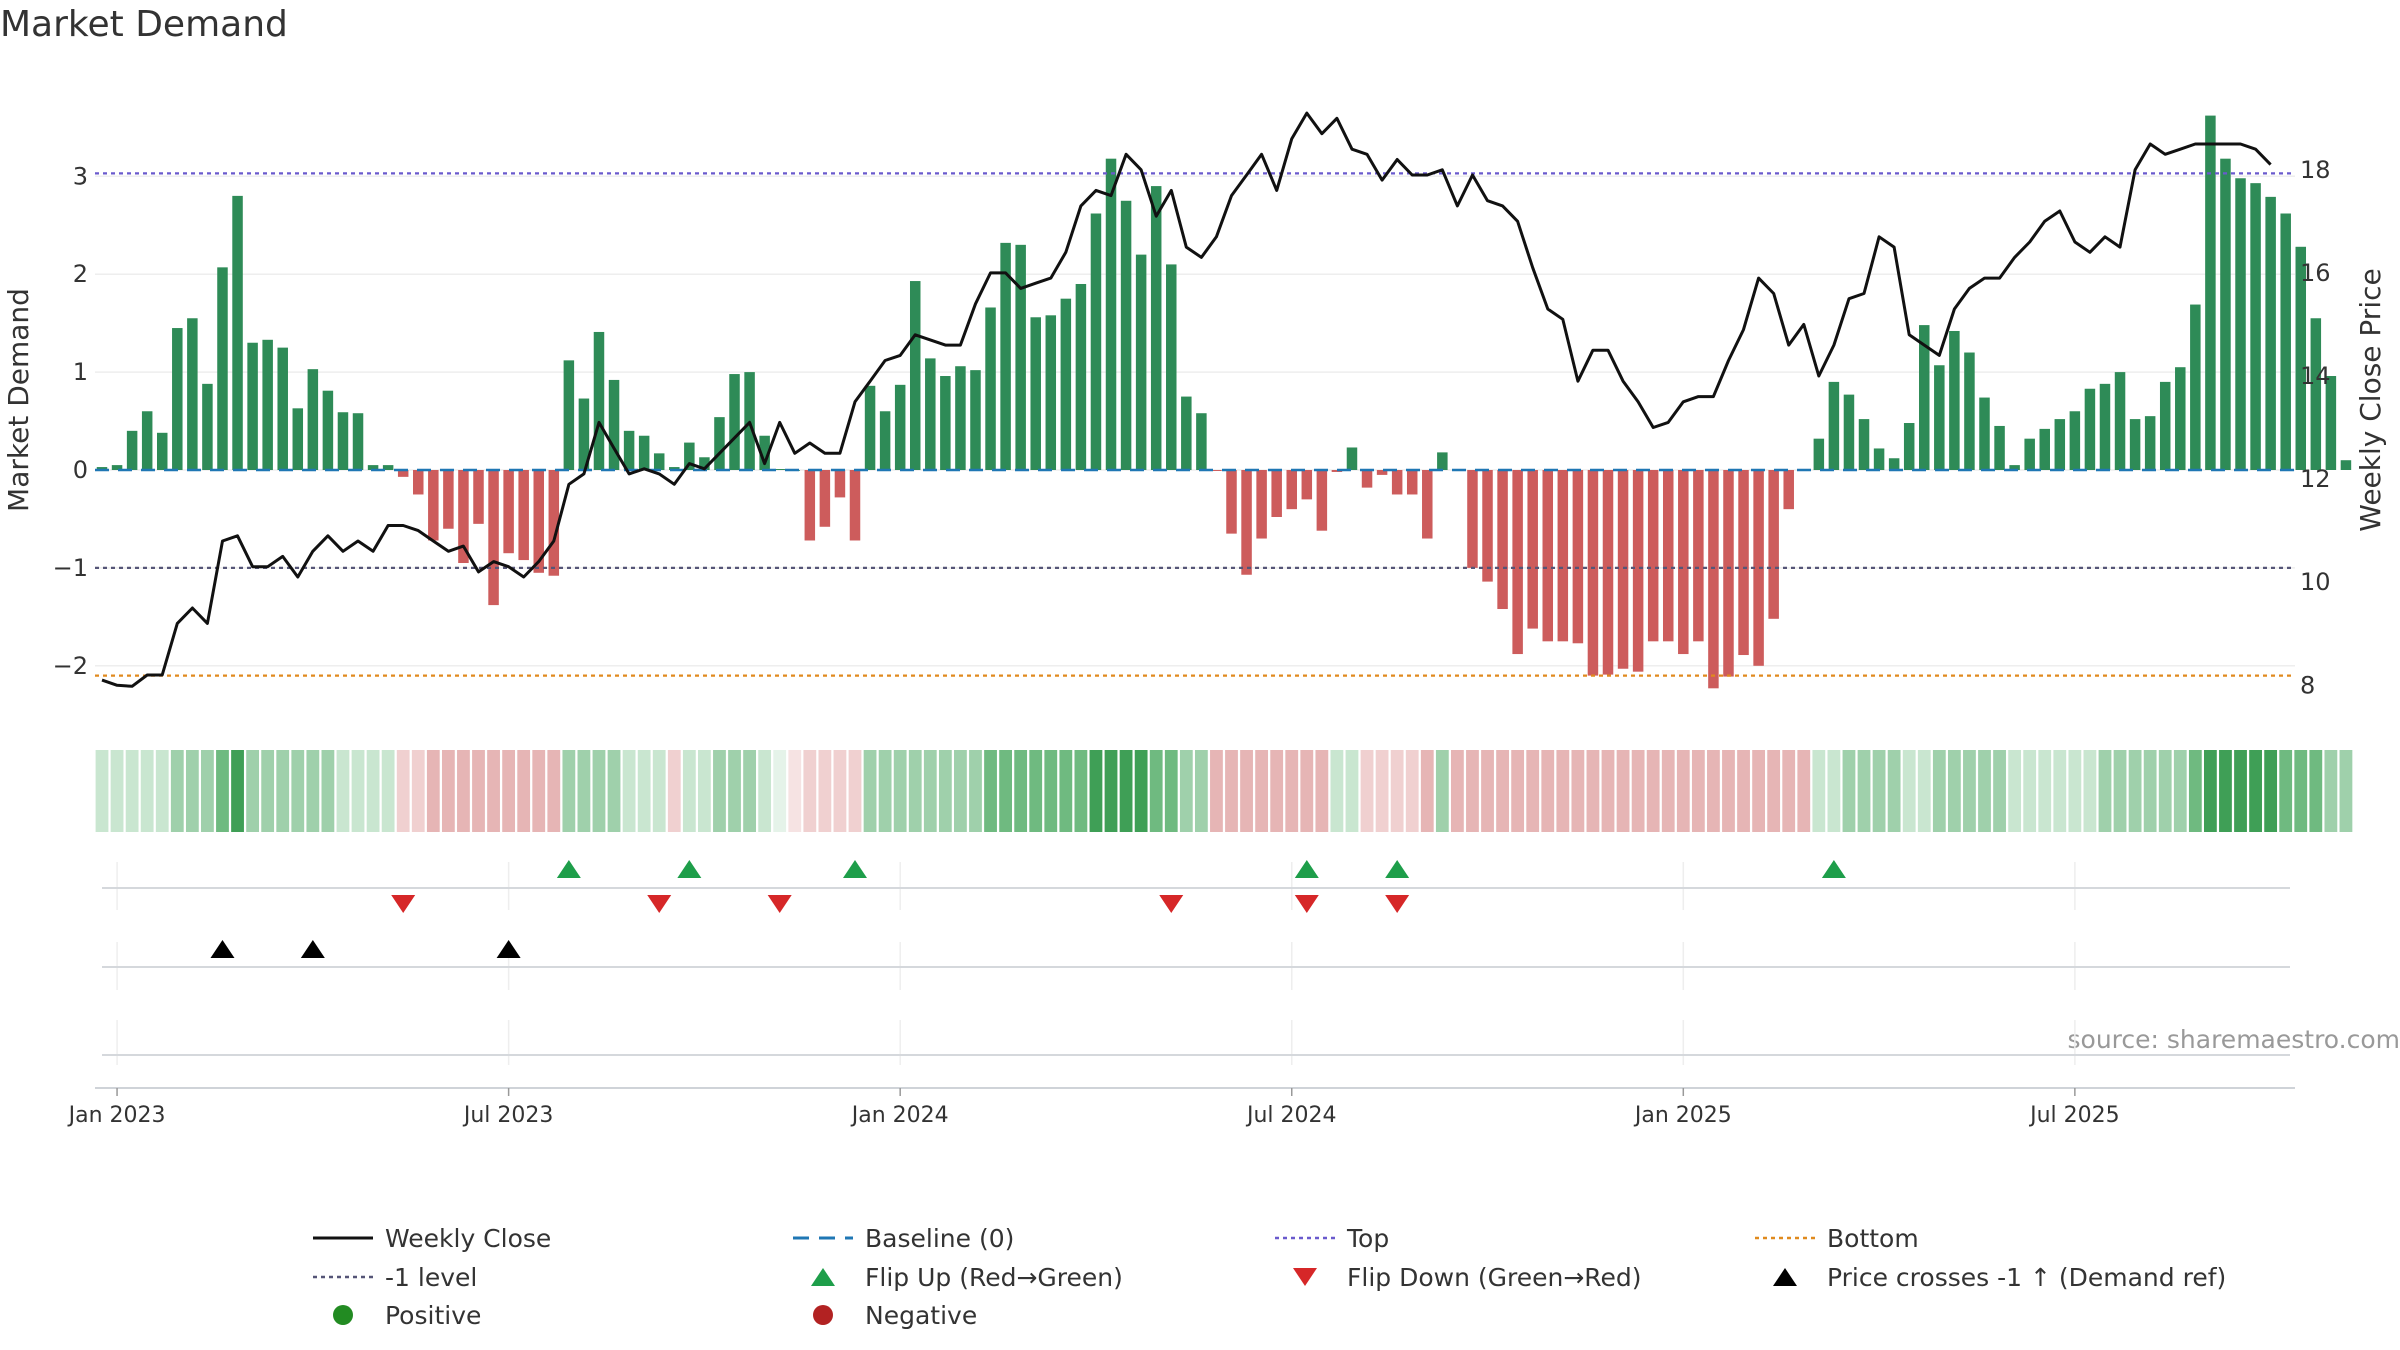 The image size is (2400, 1350). What do you see at coordinates (395, 1277) in the screenshot?
I see `legend-item: -1 level` at bounding box center [395, 1277].